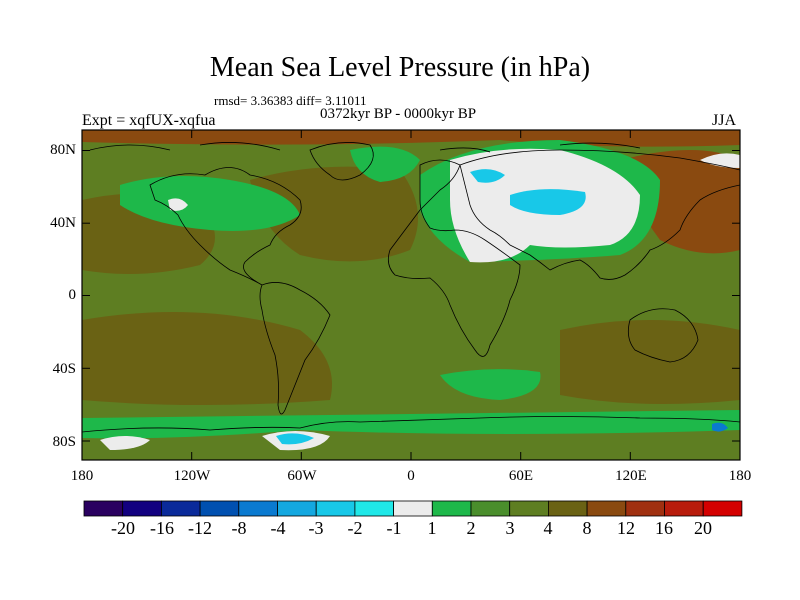  Describe the element at coordinates (290, 100) in the screenshot. I see `rmsd-diff-stats: rmsd= 3.36383 diff= 3.11011` at that location.